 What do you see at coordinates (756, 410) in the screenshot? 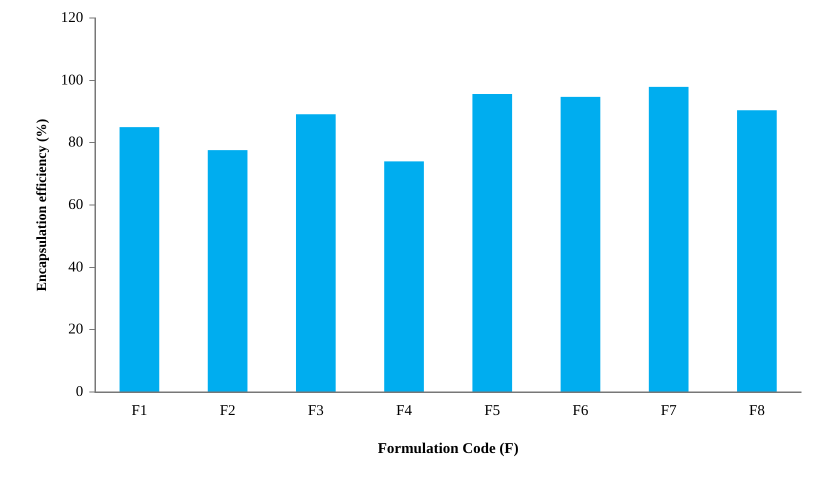
I see `x-tick-label: F8` at bounding box center [756, 410].